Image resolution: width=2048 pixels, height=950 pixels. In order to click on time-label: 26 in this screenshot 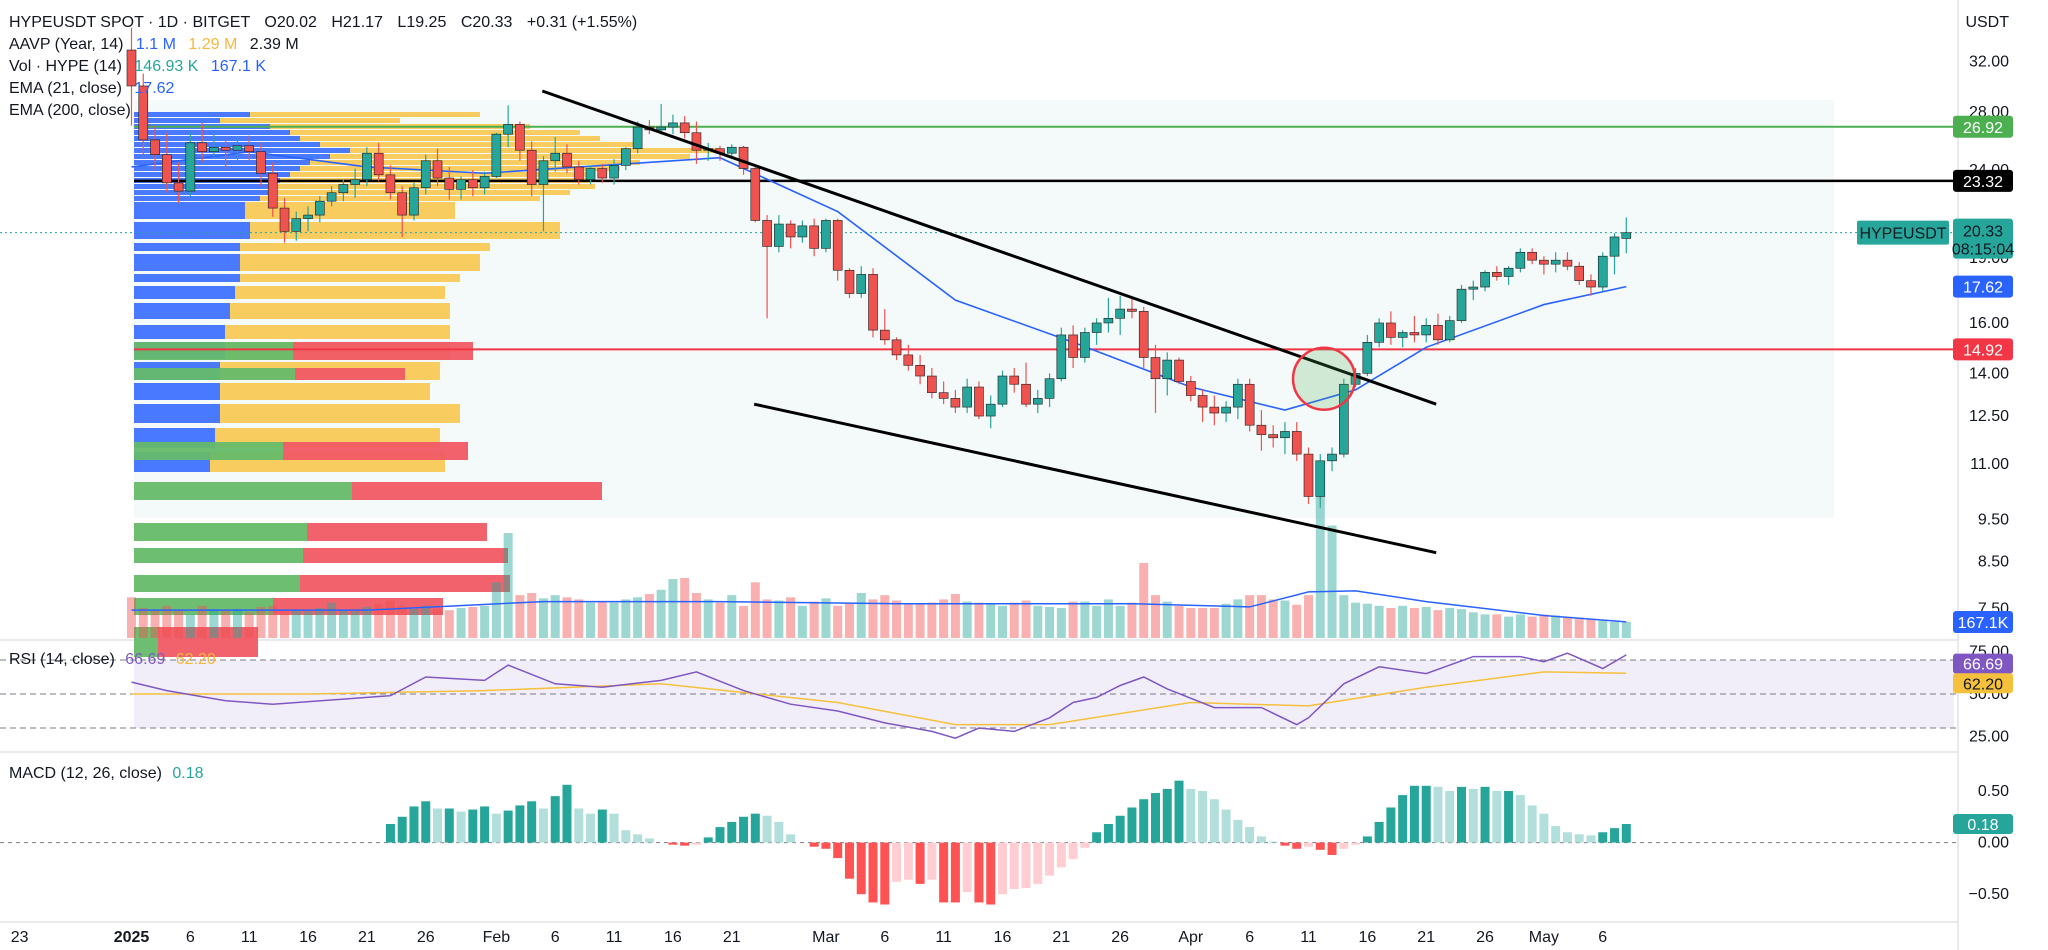, I will do `click(426, 937)`.